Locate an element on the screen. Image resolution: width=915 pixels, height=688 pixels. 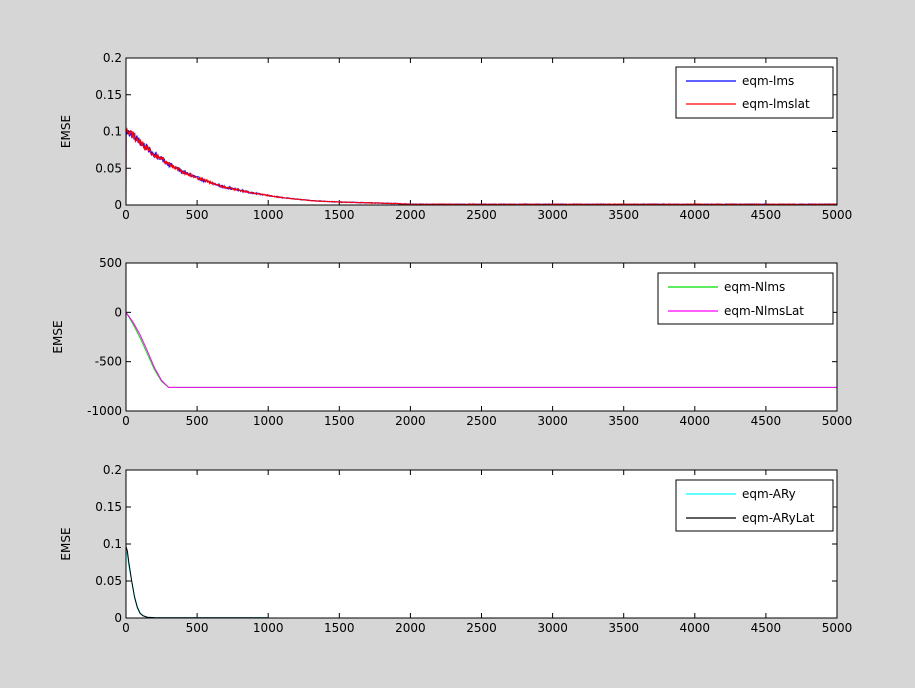
legend: eqm-Nlms eqm-NlmsLat is located at coordinates (745, 298).